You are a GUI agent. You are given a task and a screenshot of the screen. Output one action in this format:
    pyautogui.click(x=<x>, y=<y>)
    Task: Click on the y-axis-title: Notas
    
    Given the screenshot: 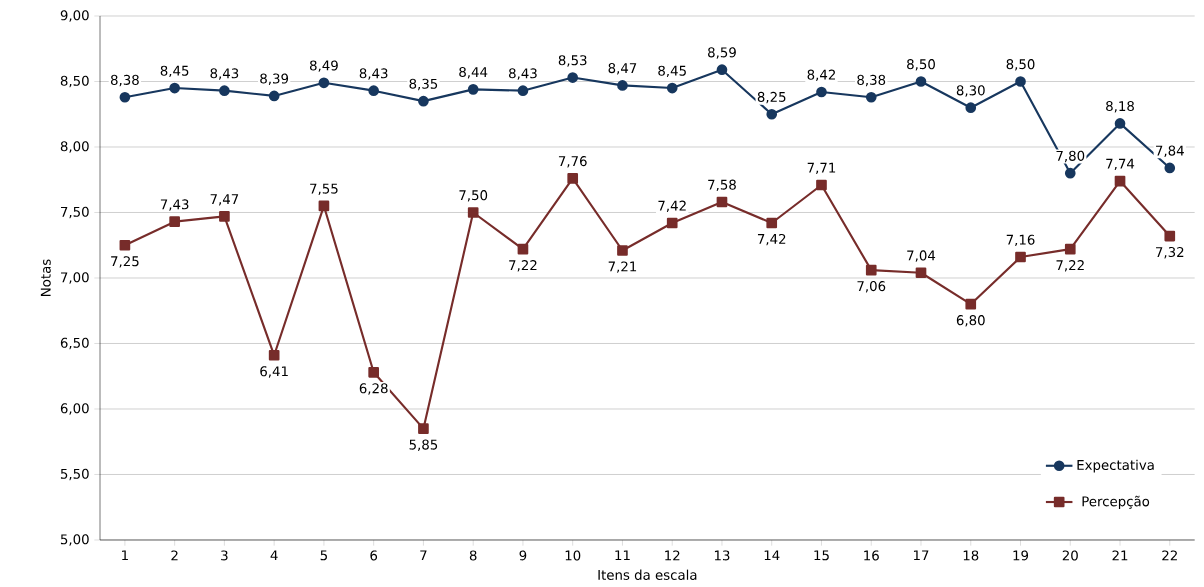 What is the action you would take?
    pyautogui.click(x=45, y=278)
    